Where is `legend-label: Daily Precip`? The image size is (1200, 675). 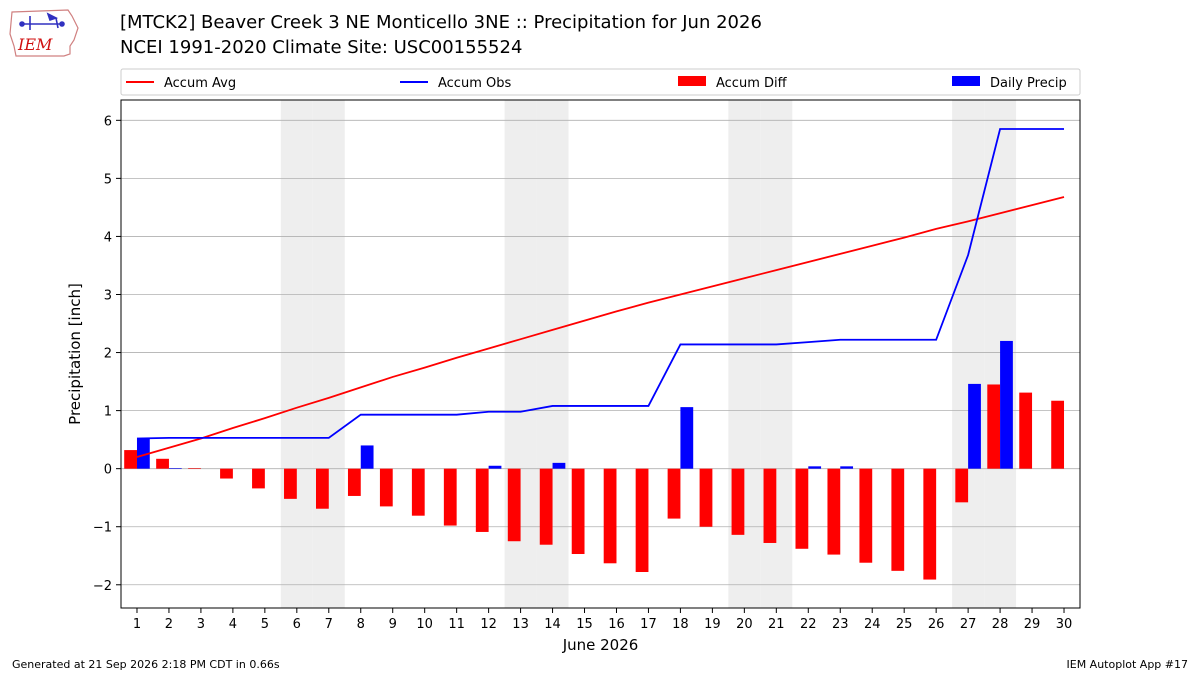
legend-label: Daily Precip is located at coordinates (1028, 83).